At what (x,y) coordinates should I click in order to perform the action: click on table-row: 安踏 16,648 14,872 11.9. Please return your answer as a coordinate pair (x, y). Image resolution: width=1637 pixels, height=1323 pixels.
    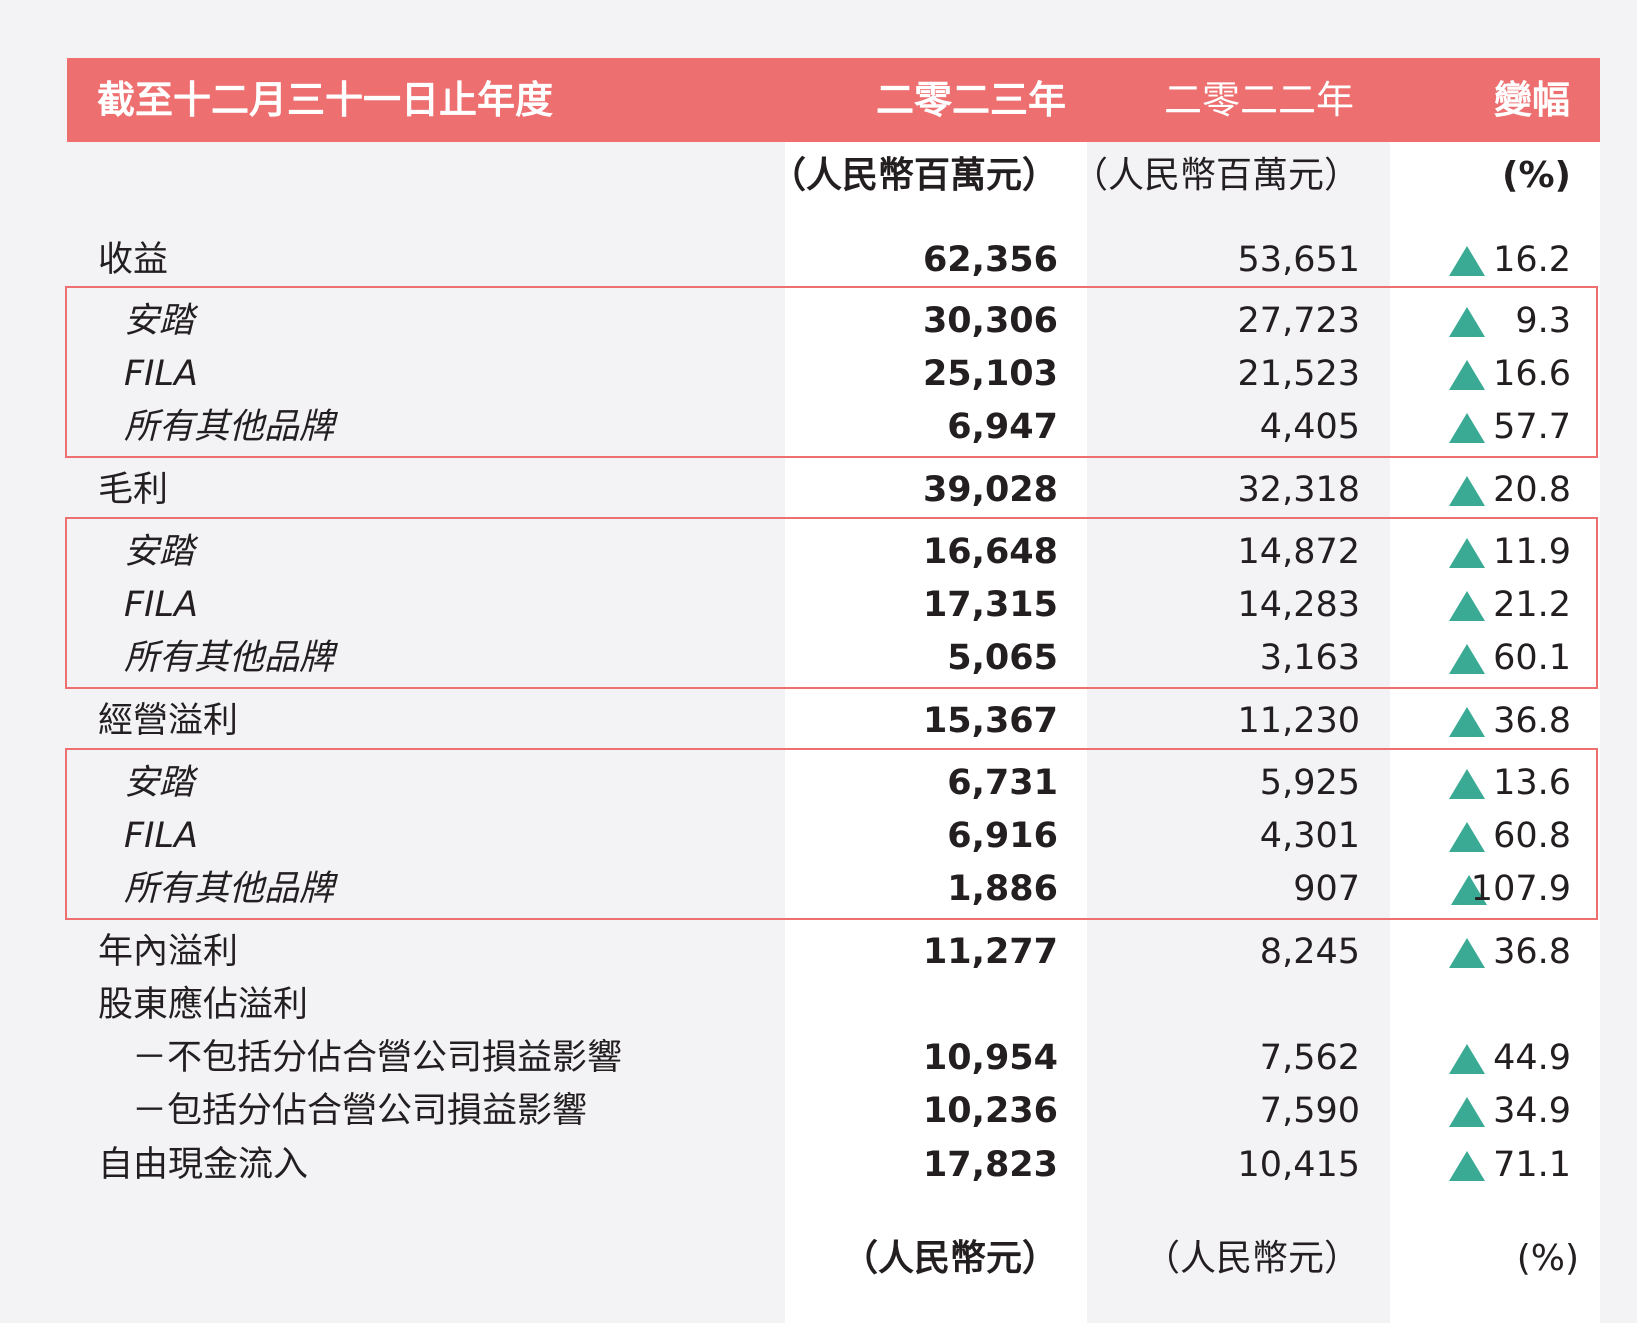
    Looking at the image, I should click on (818, 552).